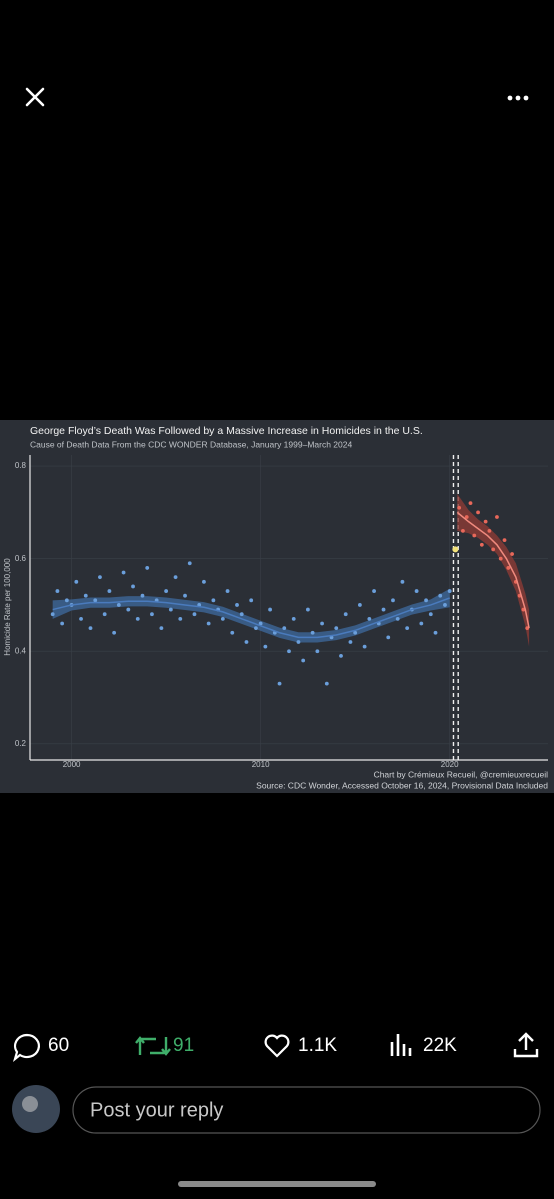 The width and height of the screenshot is (554, 1199). I want to click on home-indicator, so click(277, 1184).